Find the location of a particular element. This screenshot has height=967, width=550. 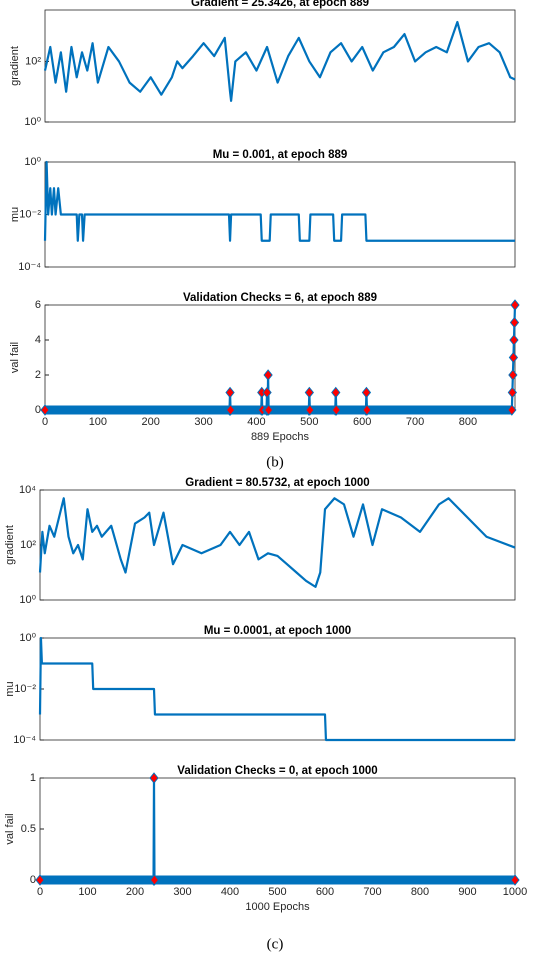

x-axis-label: 1000 Epochs is located at coordinates (277, 907).